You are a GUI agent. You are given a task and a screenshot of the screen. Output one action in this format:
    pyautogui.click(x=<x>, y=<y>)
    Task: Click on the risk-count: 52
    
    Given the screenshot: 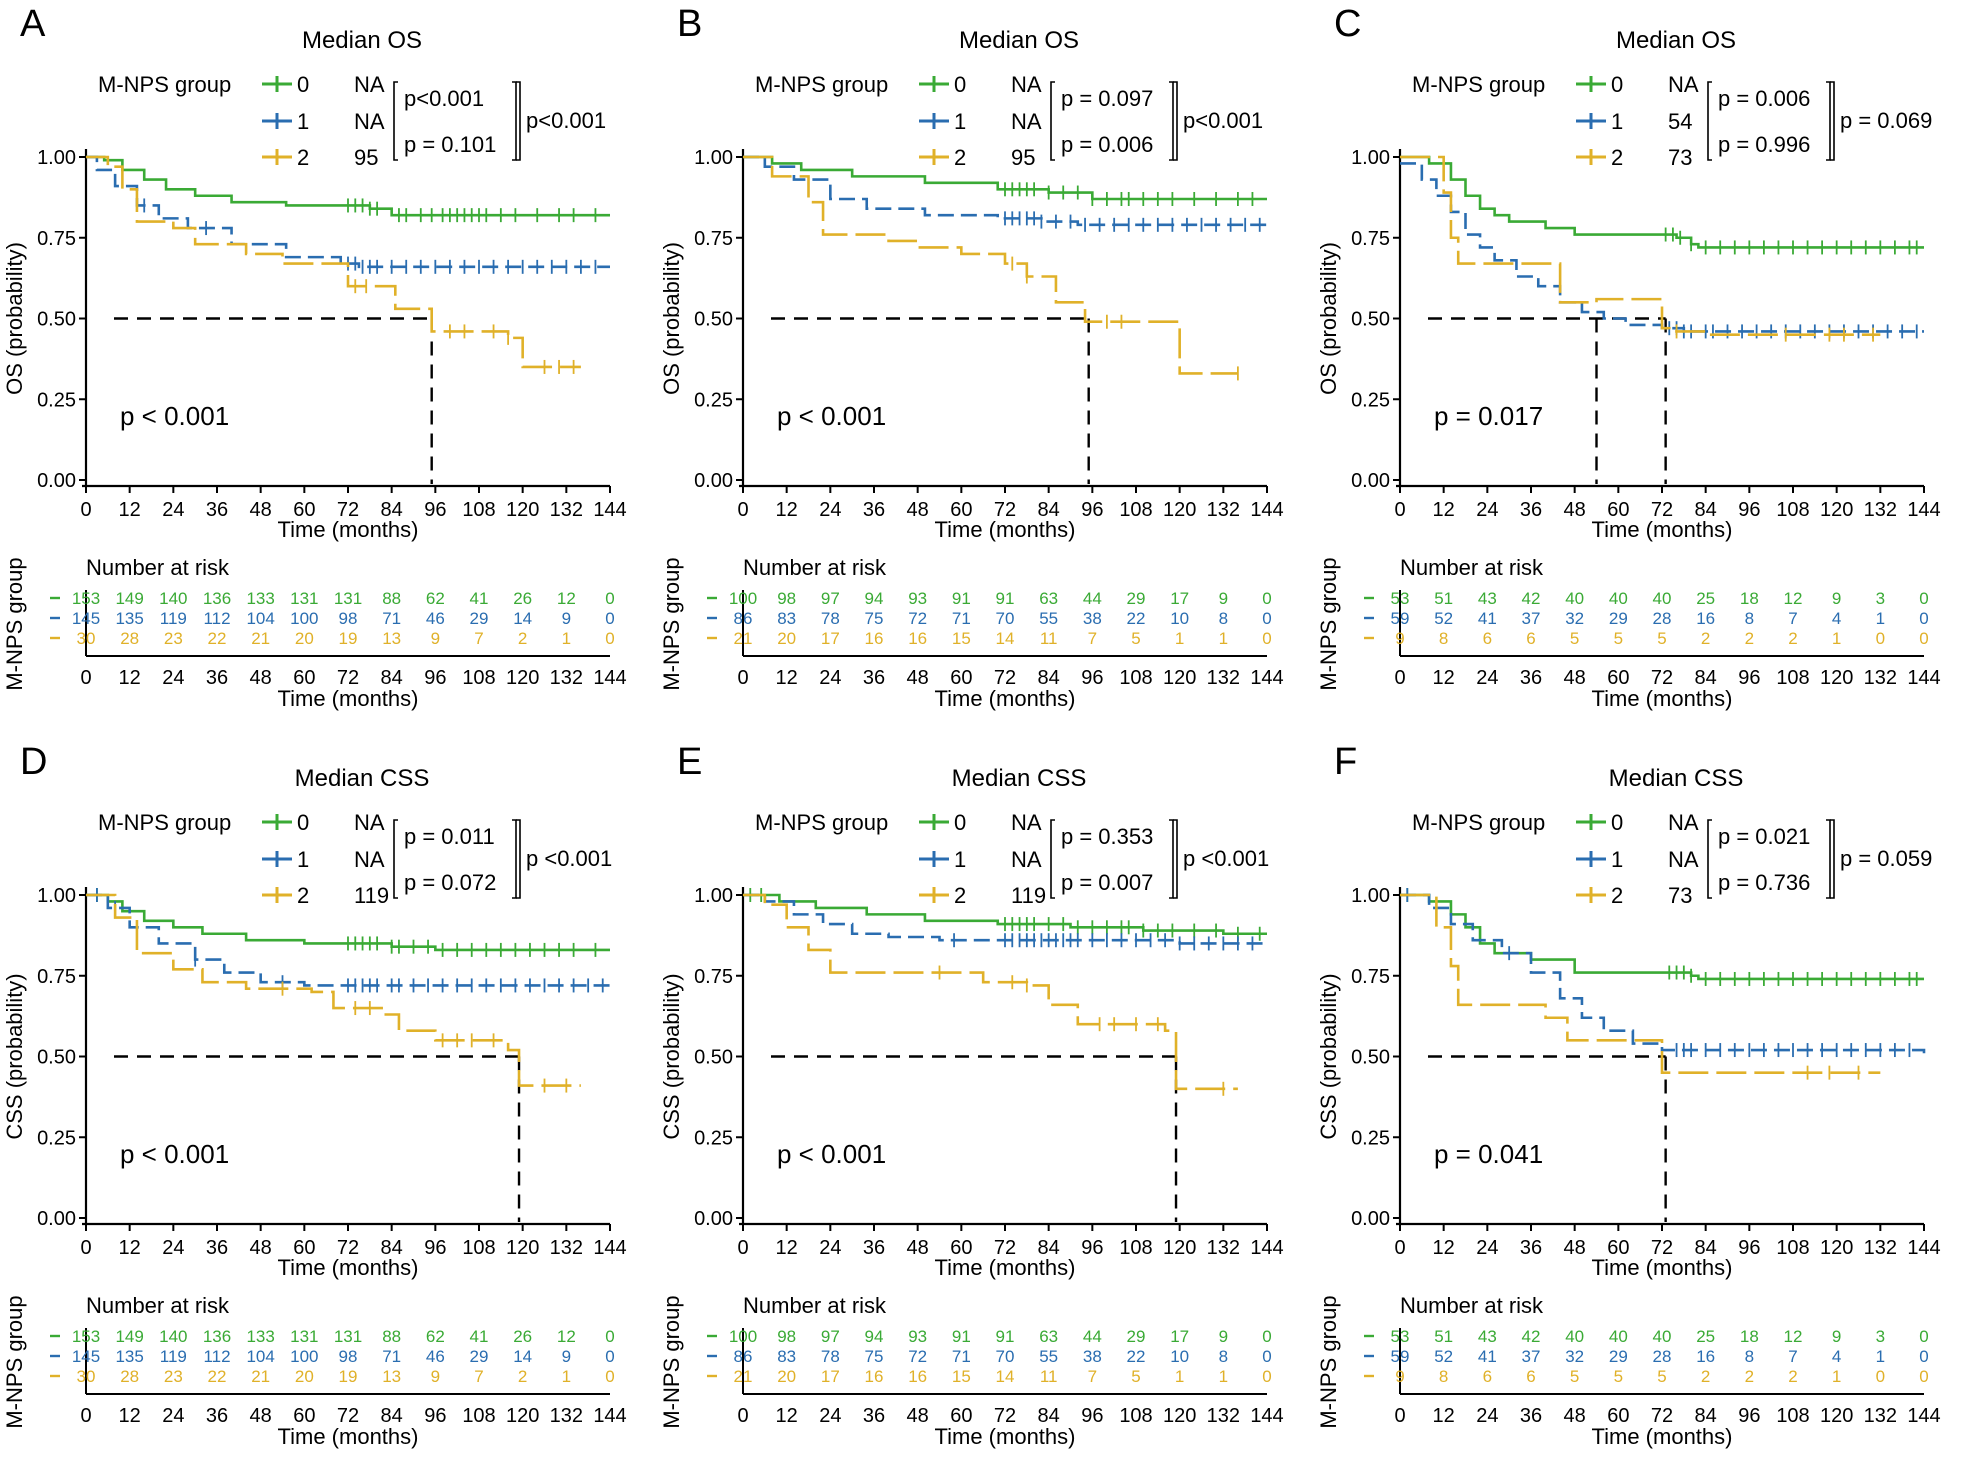 What is the action you would take?
    pyautogui.click(x=1443, y=1356)
    